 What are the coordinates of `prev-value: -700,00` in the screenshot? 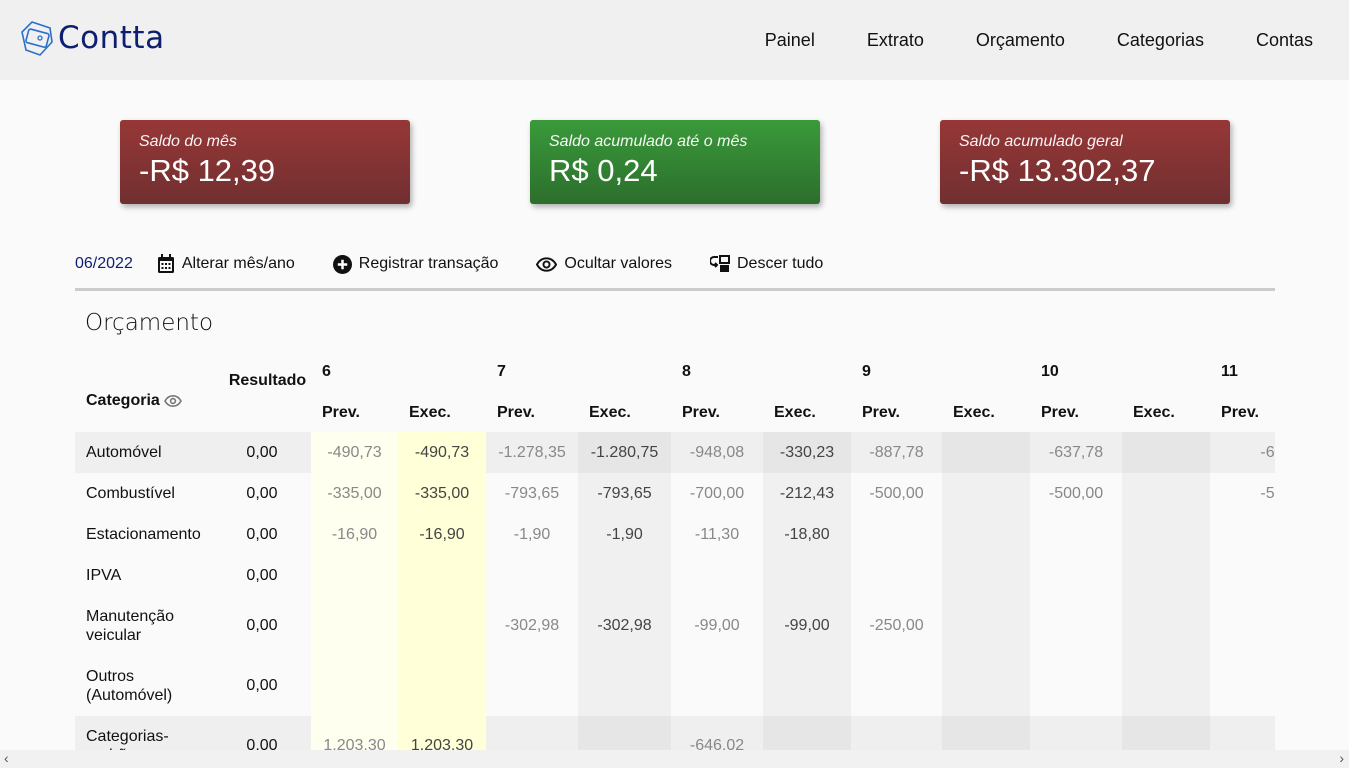 It's located at (717, 493).